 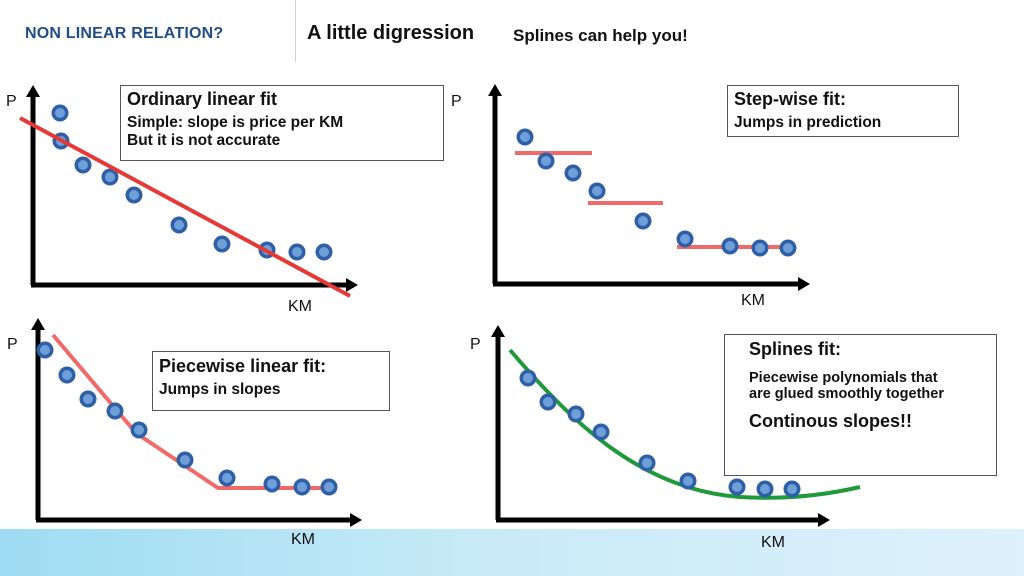 I want to click on header-divider, so click(x=295, y=31).